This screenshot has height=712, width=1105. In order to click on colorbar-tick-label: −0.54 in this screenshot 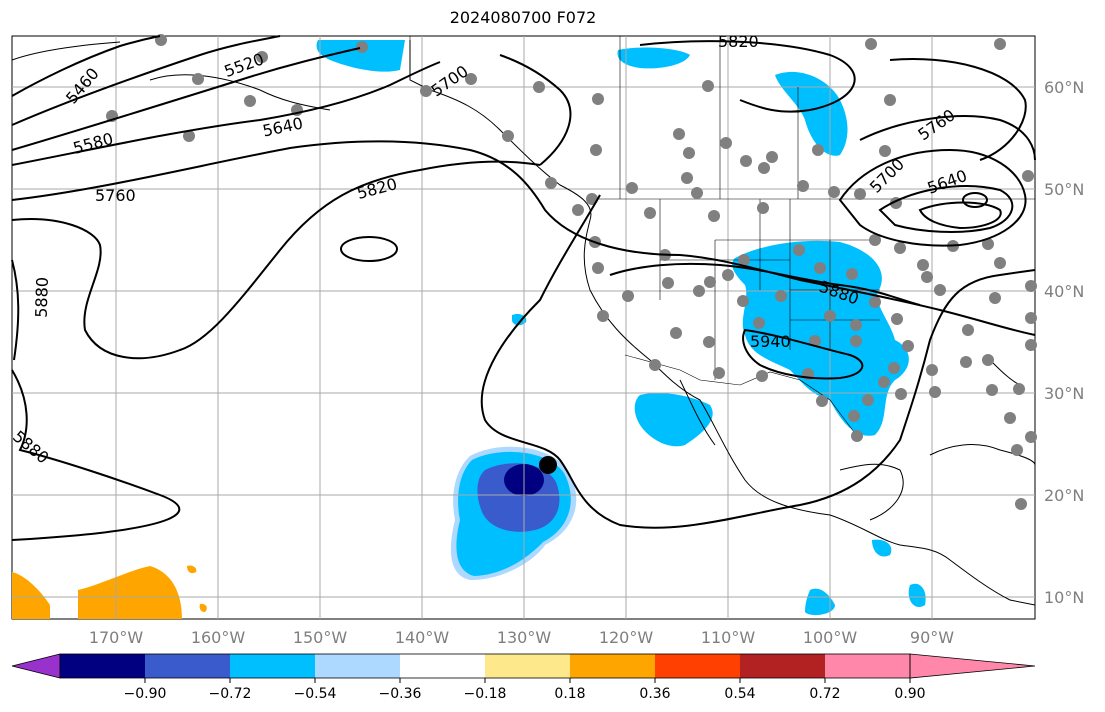, I will do `click(315, 694)`.